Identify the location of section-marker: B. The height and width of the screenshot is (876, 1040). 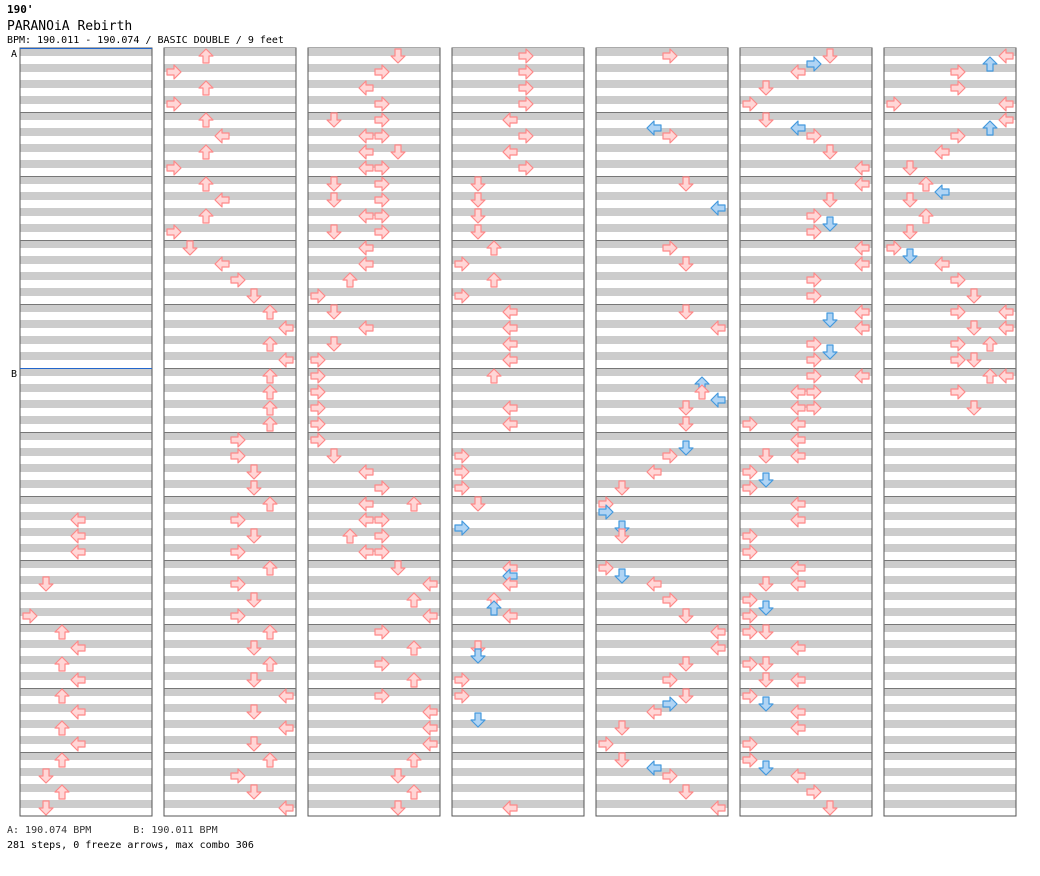
(81, 374).